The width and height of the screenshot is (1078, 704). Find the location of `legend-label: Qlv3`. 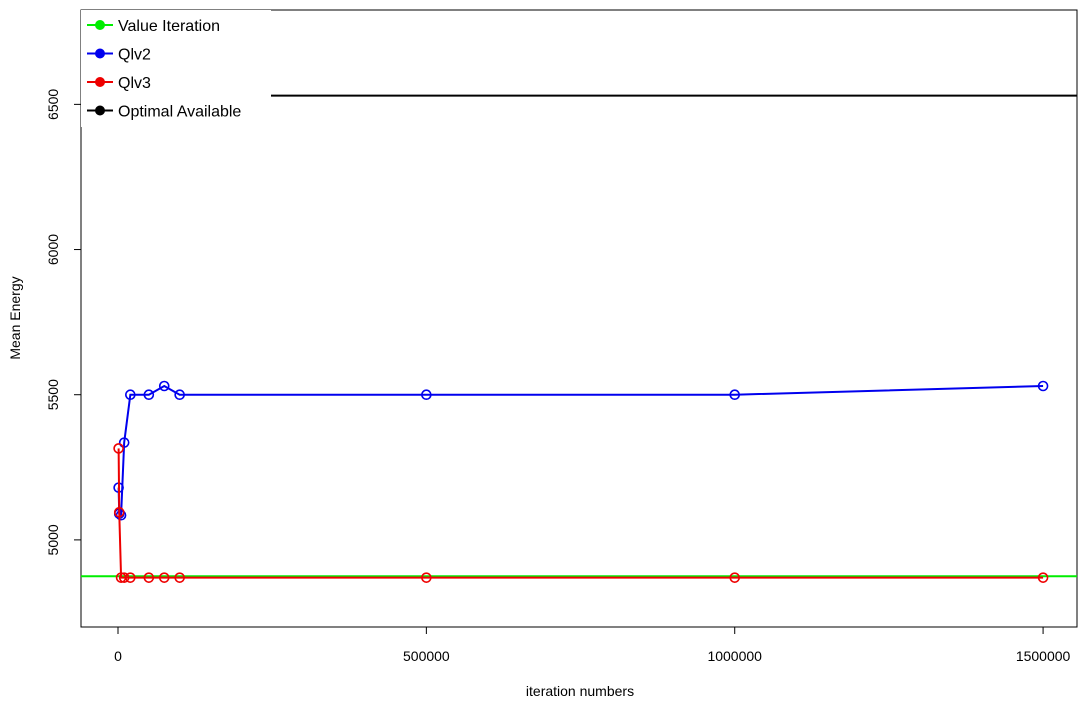

legend-label: Qlv3 is located at coordinates (134, 83).